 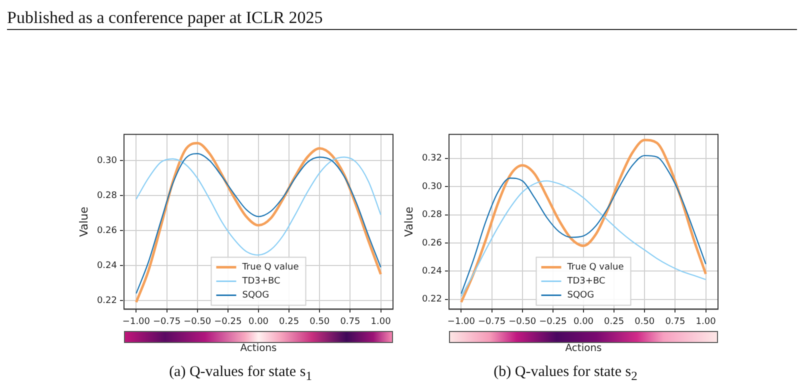 I want to click on text: (b) Q-values for state s$_{2}$, so click(x=565, y=373).